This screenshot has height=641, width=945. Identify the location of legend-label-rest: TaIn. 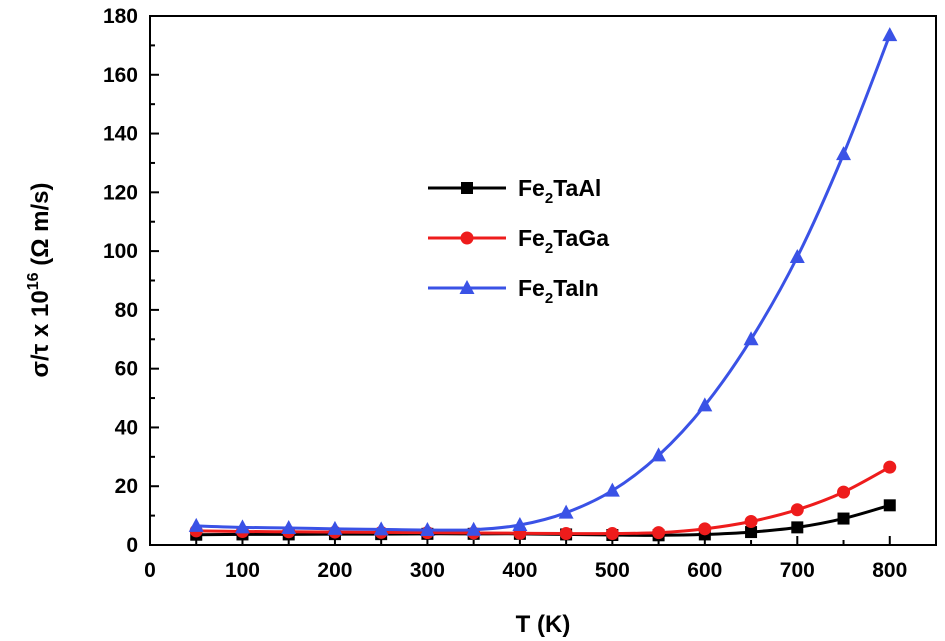
(576, 288).